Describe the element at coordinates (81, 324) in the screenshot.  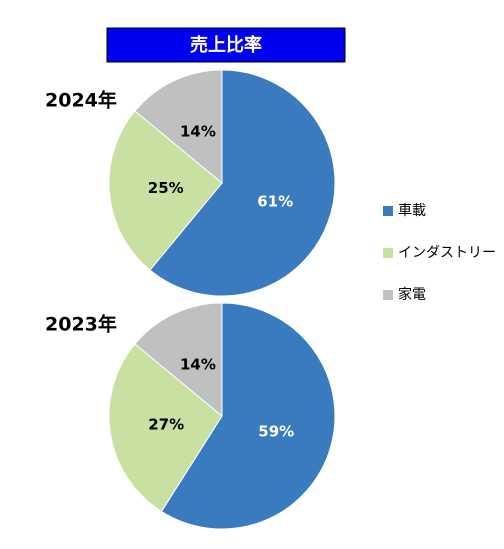
I see `pie-title: 2023年` at that location.